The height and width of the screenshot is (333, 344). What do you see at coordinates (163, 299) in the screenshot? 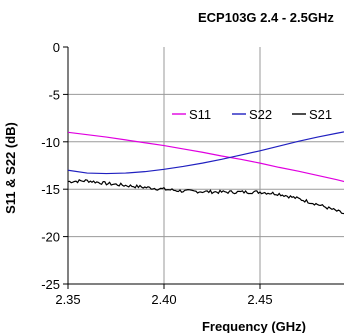
I see `x-tick-label: 2.40` at bounding box center [163, 299].